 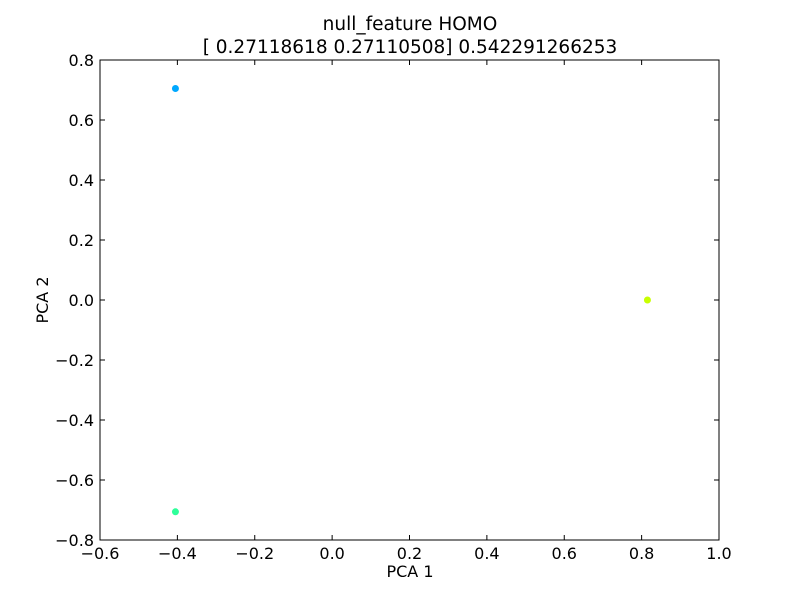 What do you see at coordinates (410, 24) in the screenshot?
I see `chart-title: null_feature HOMO` at bounding box center [410, 24].